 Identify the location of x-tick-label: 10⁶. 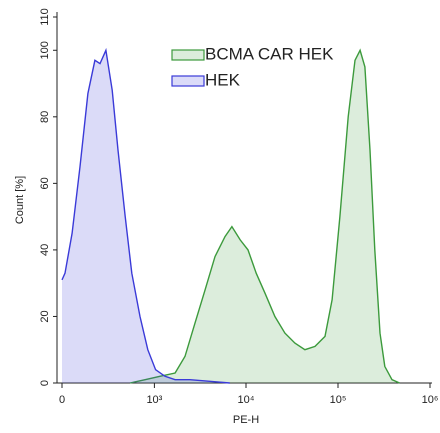
(430, 400).